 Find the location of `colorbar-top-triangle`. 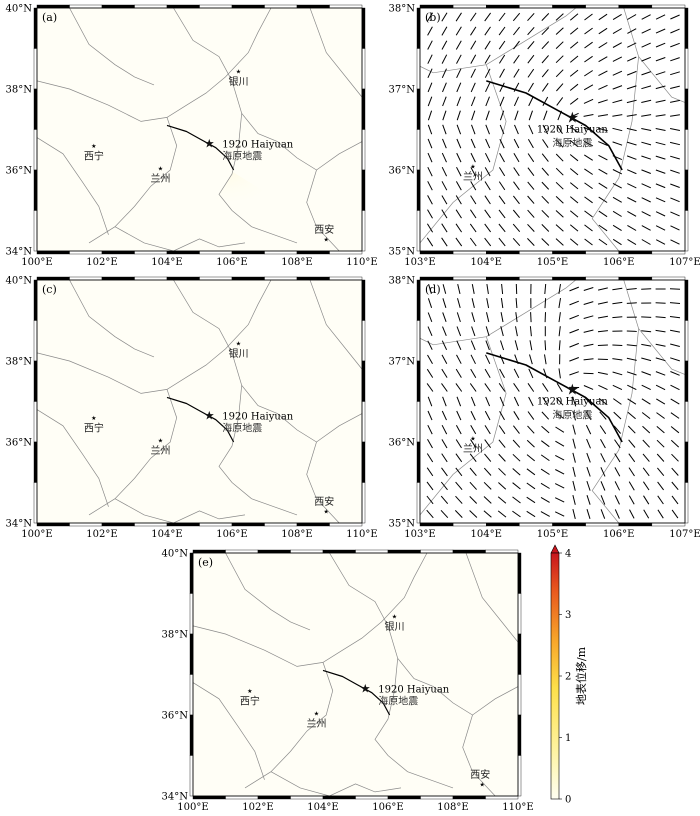

colorbar-top-triangle is located at coordinates (555, 549).